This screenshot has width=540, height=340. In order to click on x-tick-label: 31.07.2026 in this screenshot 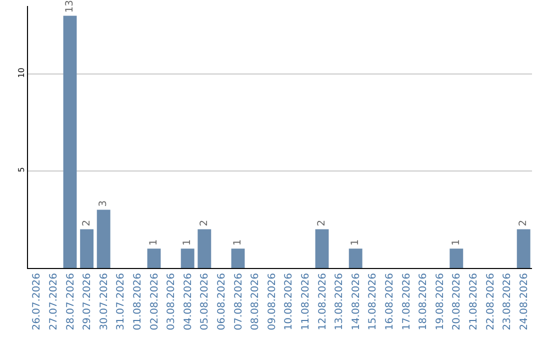, I will do `click(121, 301)`.